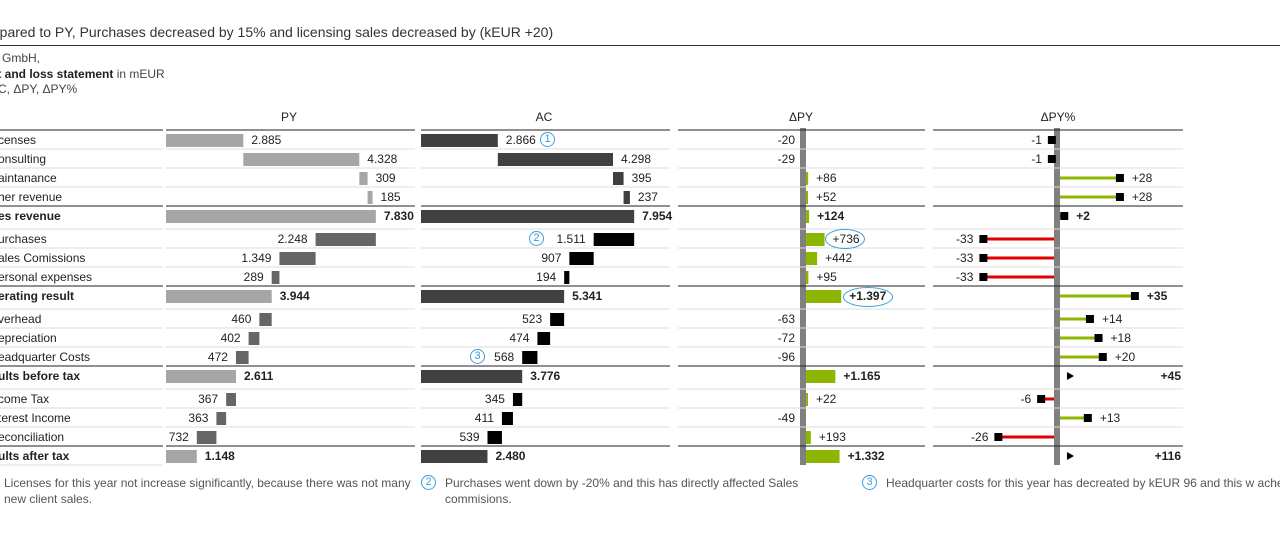  What do you see at coordinates (25, 399) in the screenshot?
I see `row-label: come Tax` at bounding box center [25, 399].